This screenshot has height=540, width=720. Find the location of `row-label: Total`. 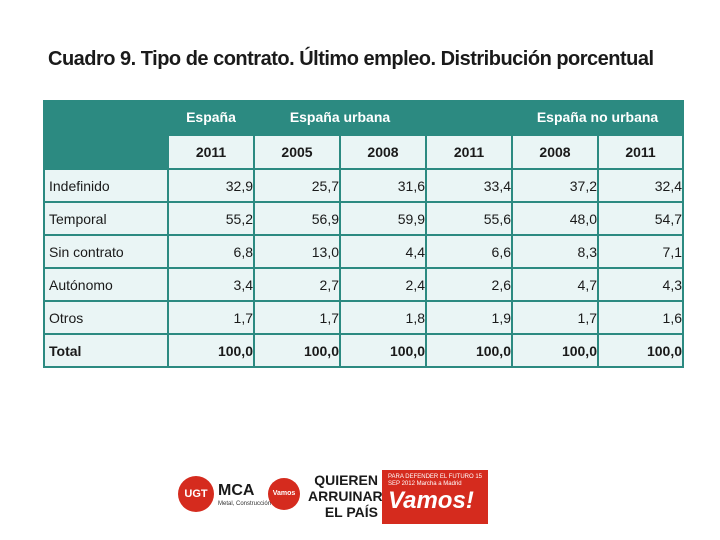

row-label: Total is located at coordinates (106, 350).